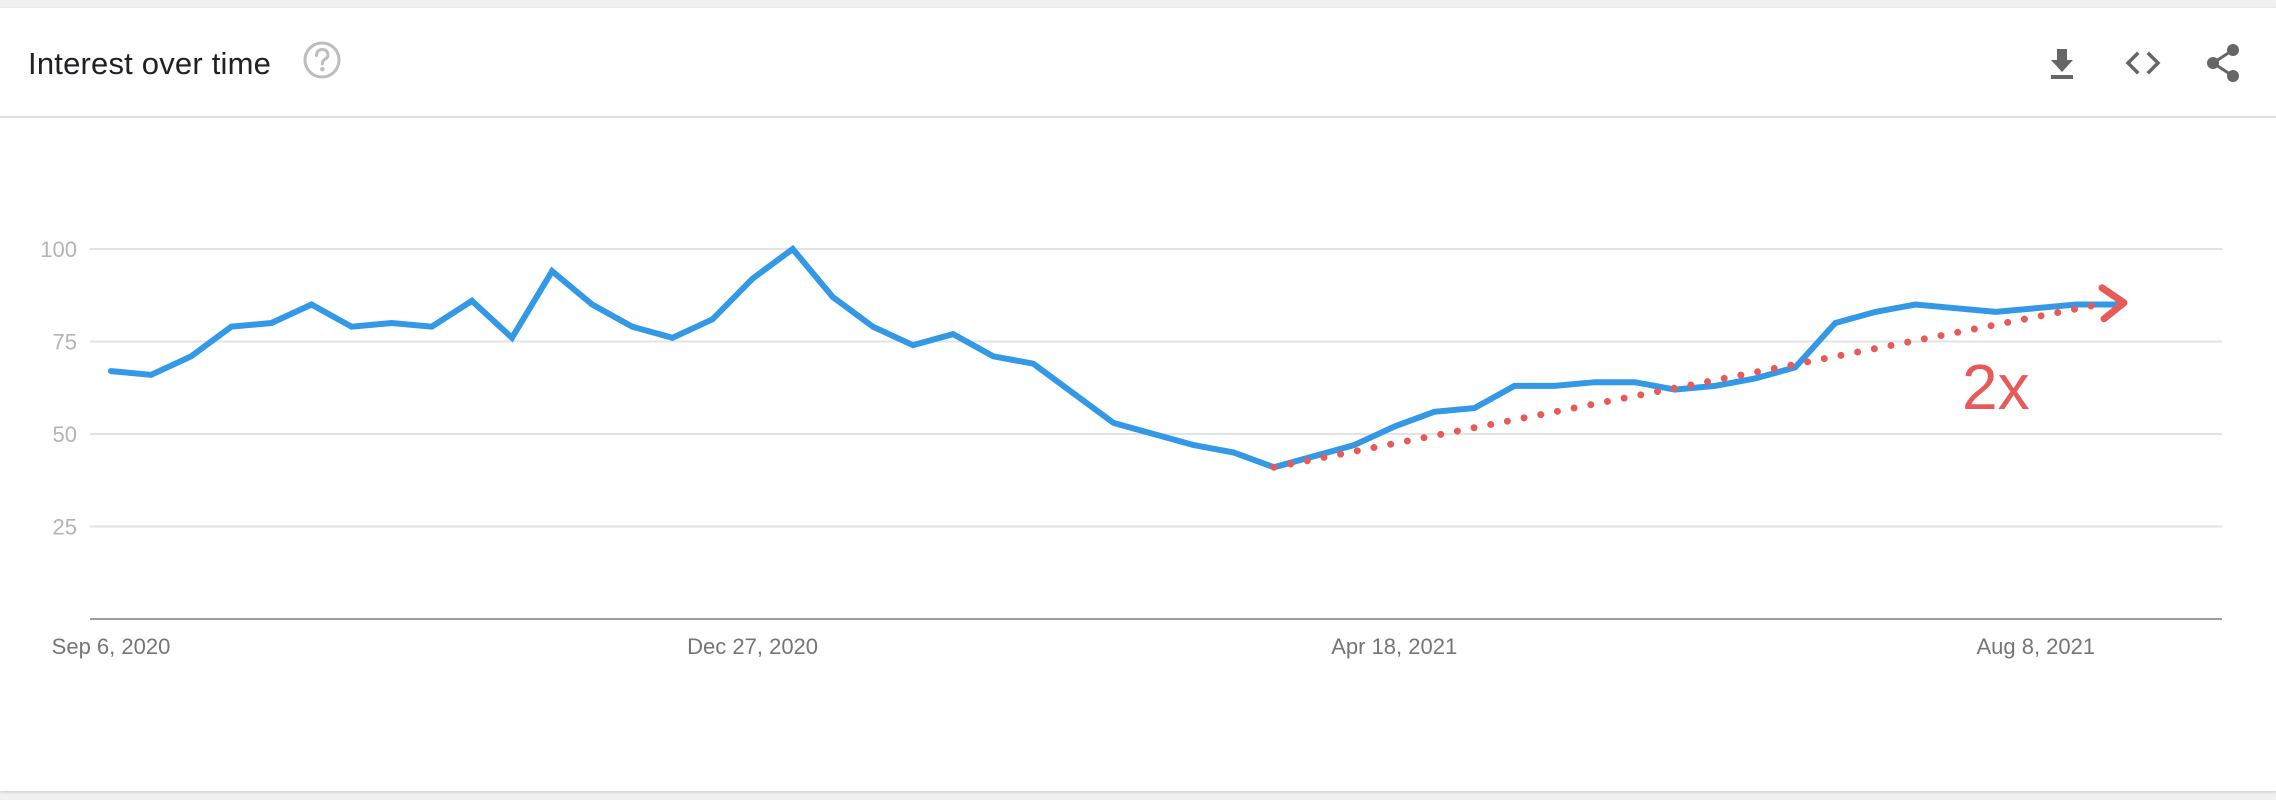 This screenshot has width=2276, height=800. I want to click on x-tick-label: Dec 27, 2020, so click(752, 646).